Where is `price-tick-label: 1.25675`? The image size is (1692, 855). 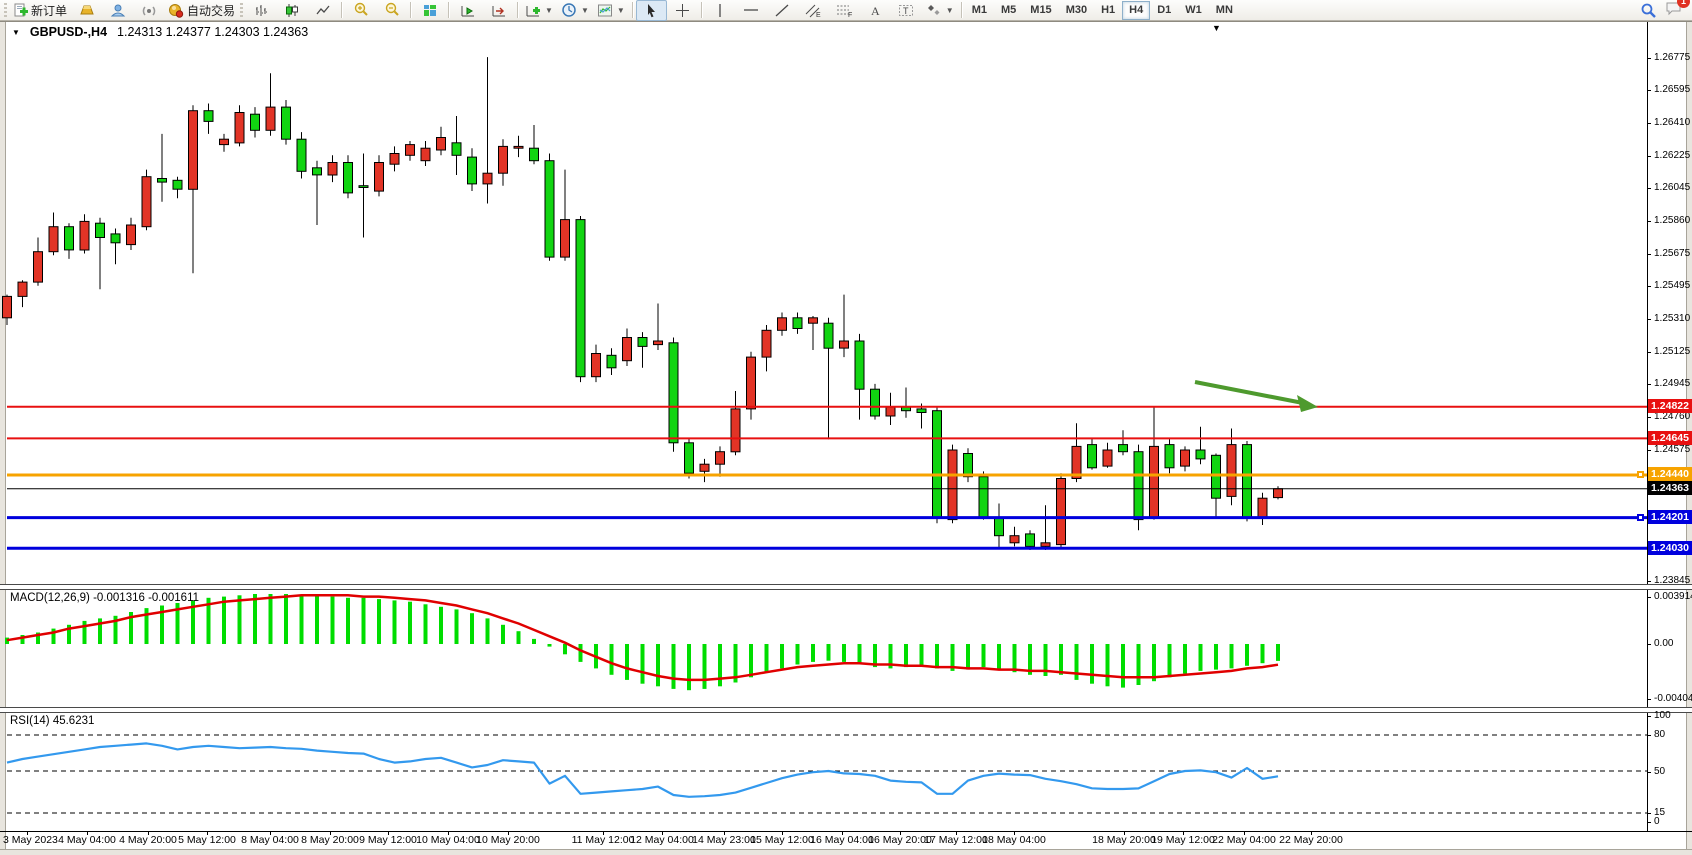
price-tick-label: 1.25675 is located at coordinates (1672, 253).